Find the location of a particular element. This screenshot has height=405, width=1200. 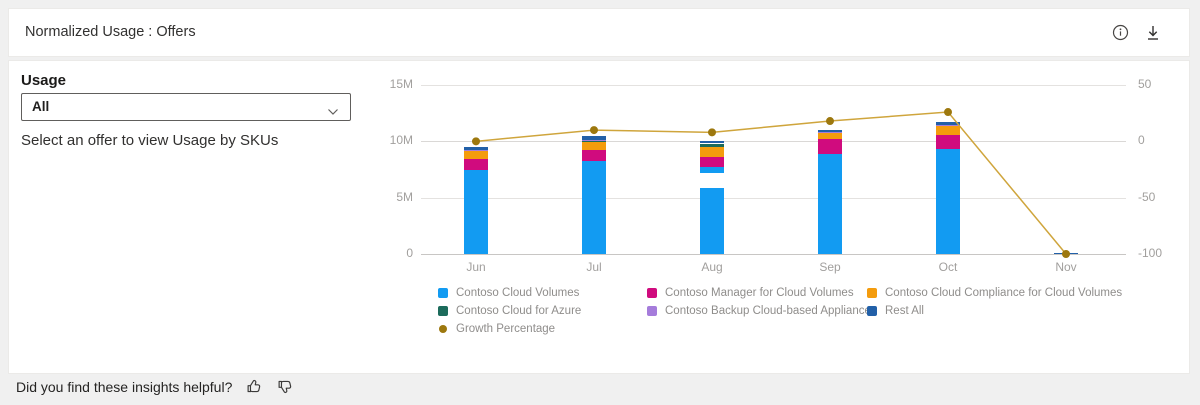

growth-dot-Jun is located at coordinates (476, 141).